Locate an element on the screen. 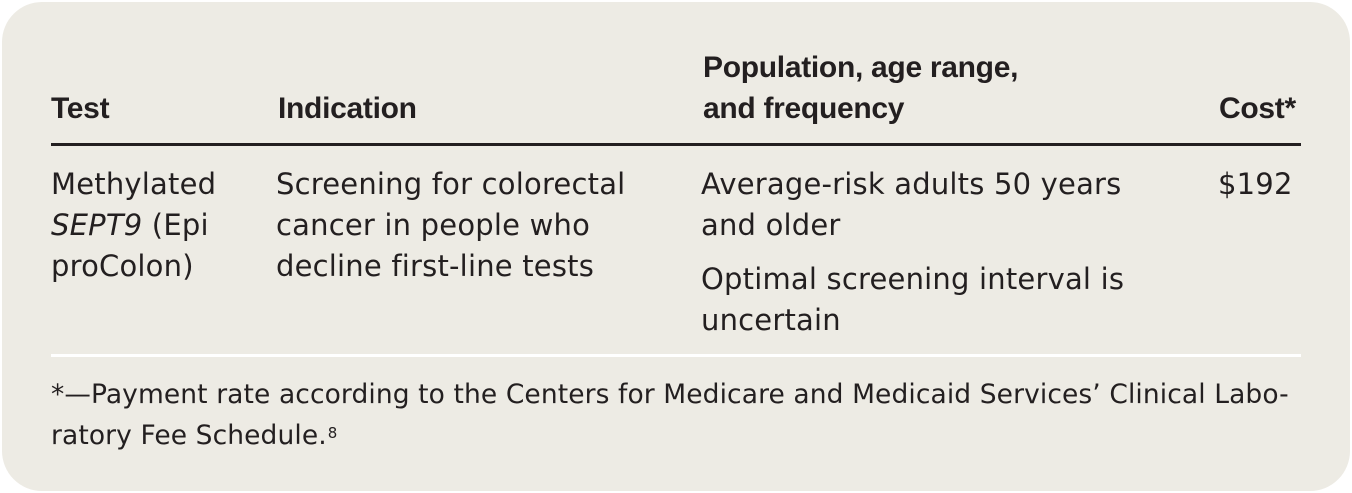 The image size is (1352, 493). footnote-line2-text: ratory Fee Schedule. is located at coordinates (189, 435).